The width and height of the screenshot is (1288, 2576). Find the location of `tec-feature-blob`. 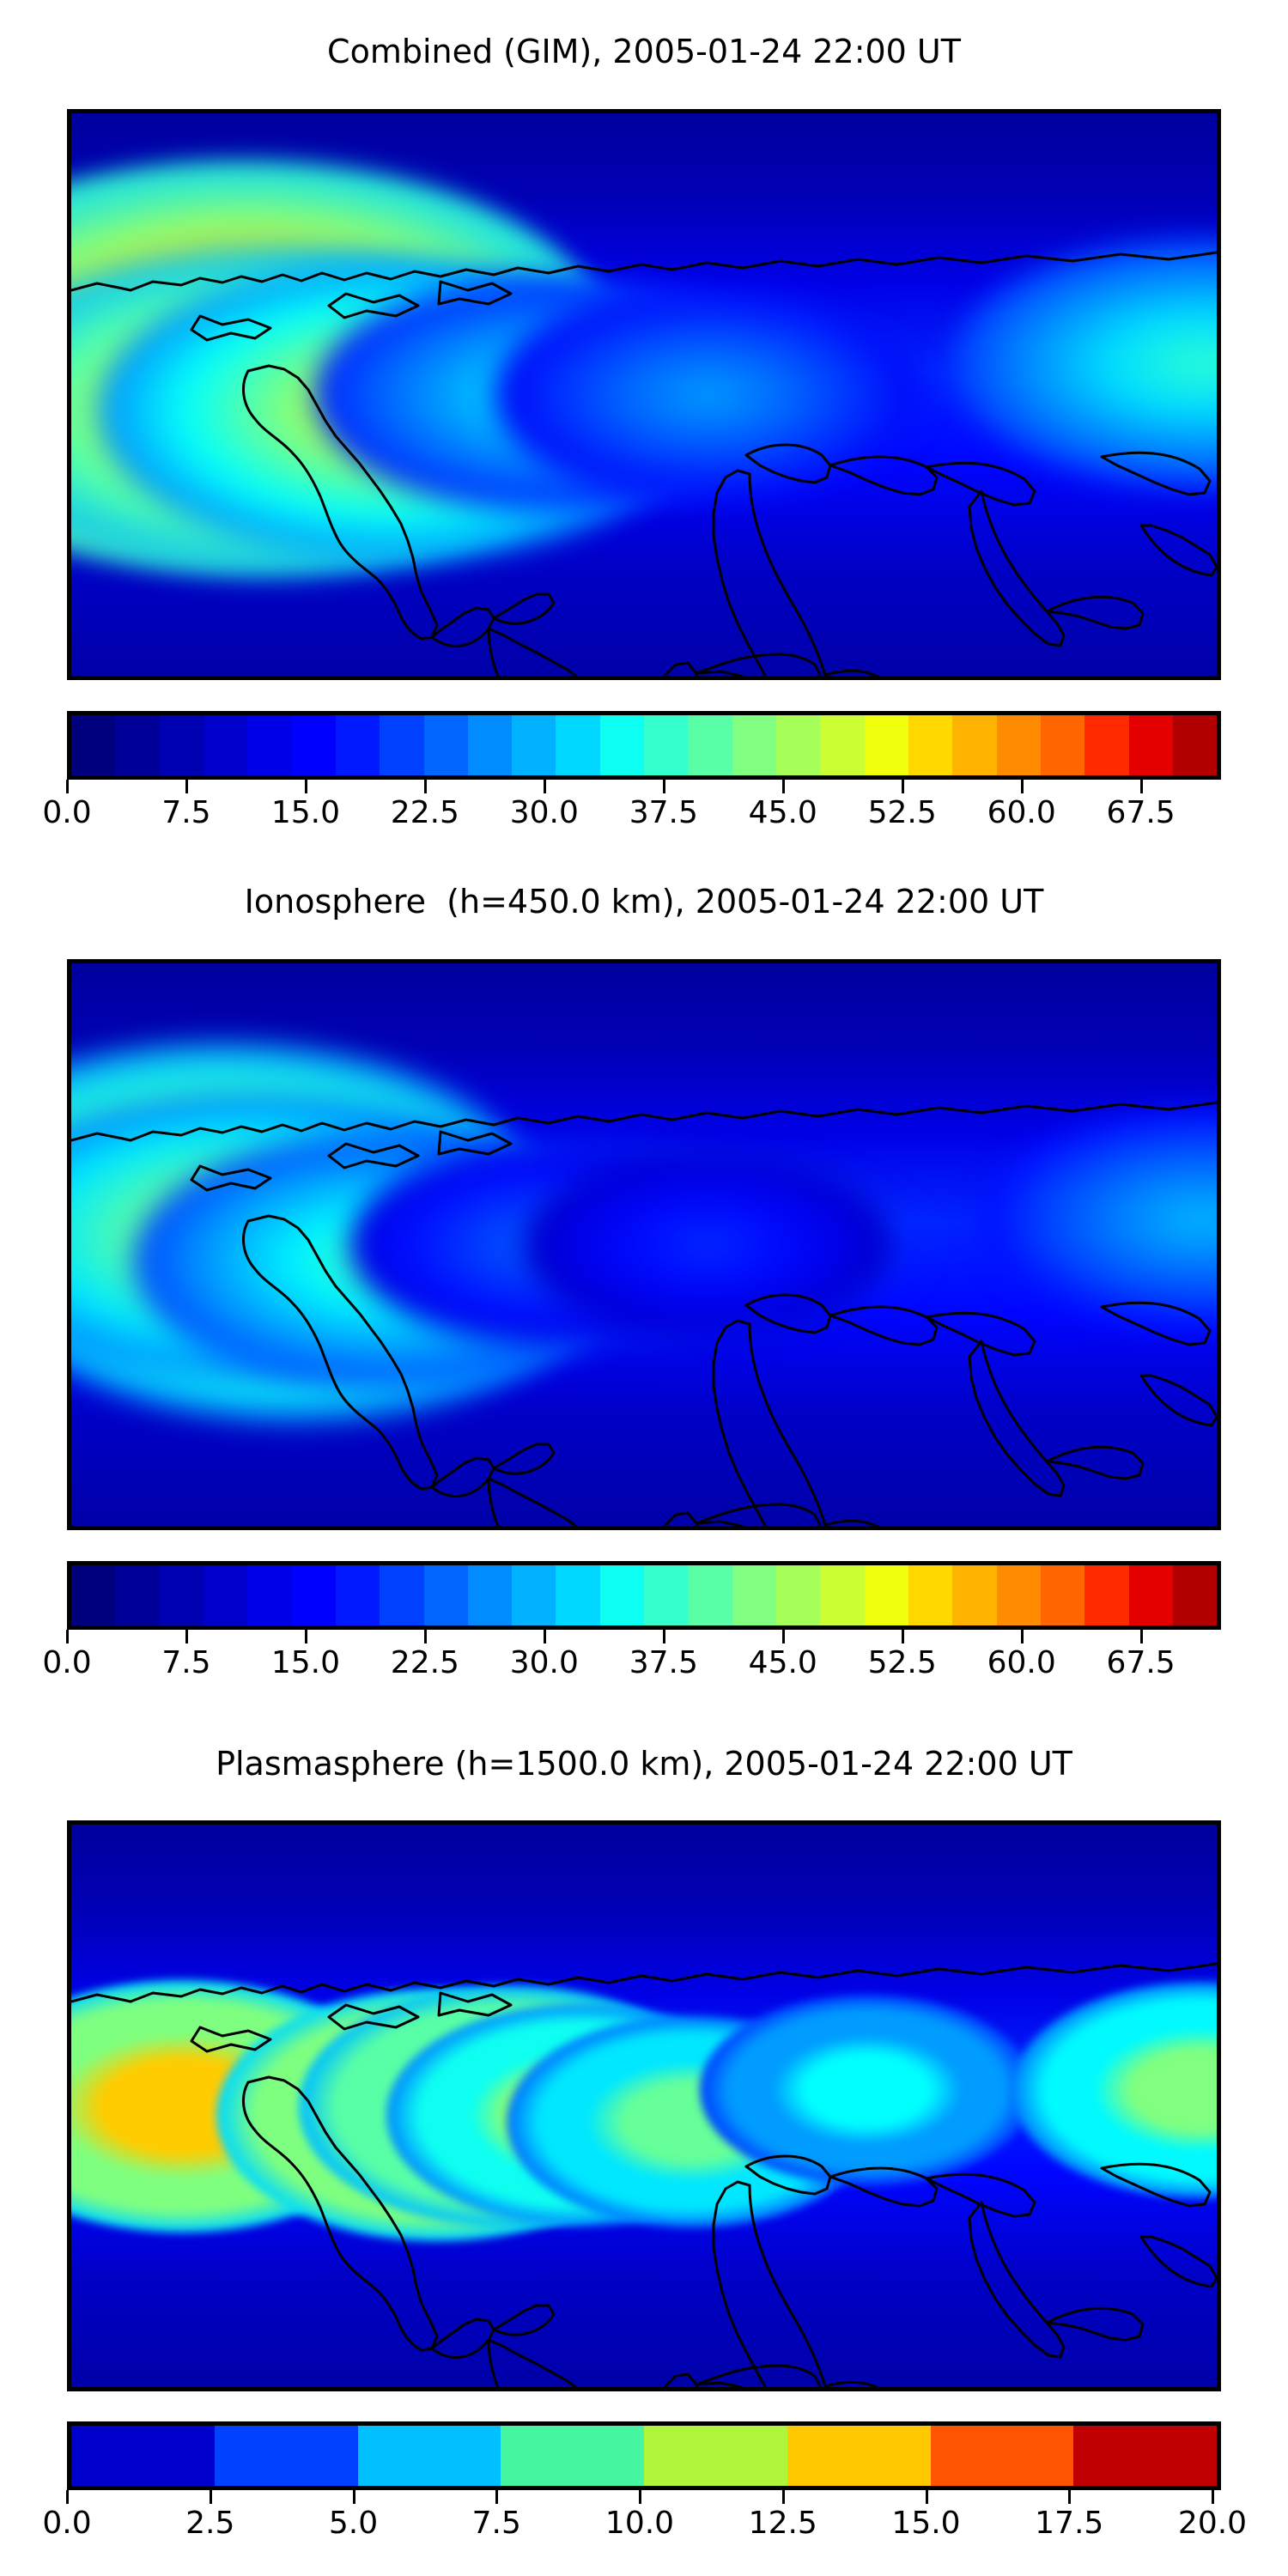

tec-feature-blob is located at coordinates (708, 1244).